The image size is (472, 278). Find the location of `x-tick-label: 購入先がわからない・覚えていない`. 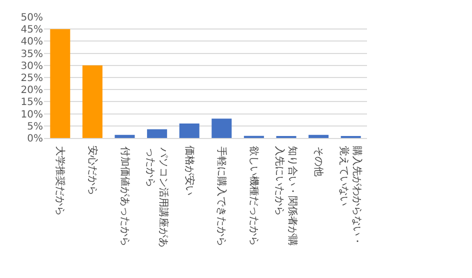

x-tick-label: 購入先がわからない・覚えていない is located at coordinates (350, 196).